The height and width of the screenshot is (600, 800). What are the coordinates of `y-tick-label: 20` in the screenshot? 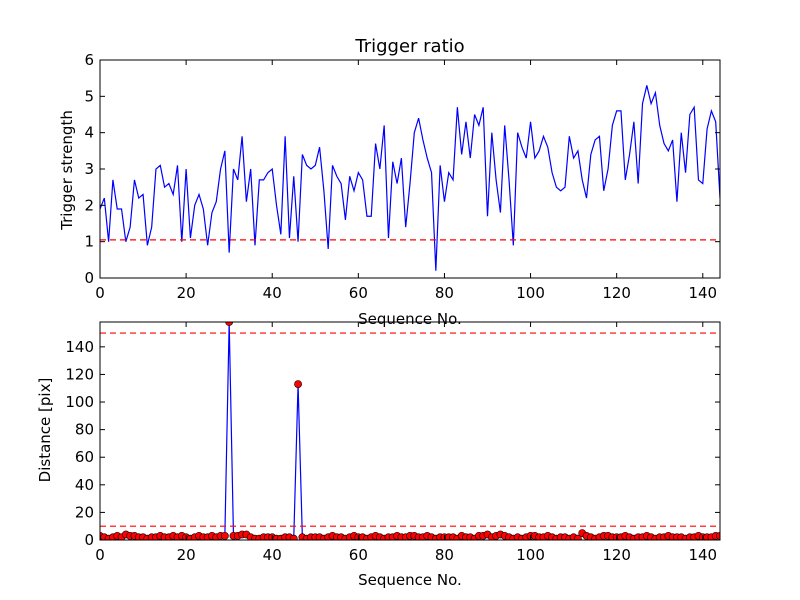 It's located at (84, 512).